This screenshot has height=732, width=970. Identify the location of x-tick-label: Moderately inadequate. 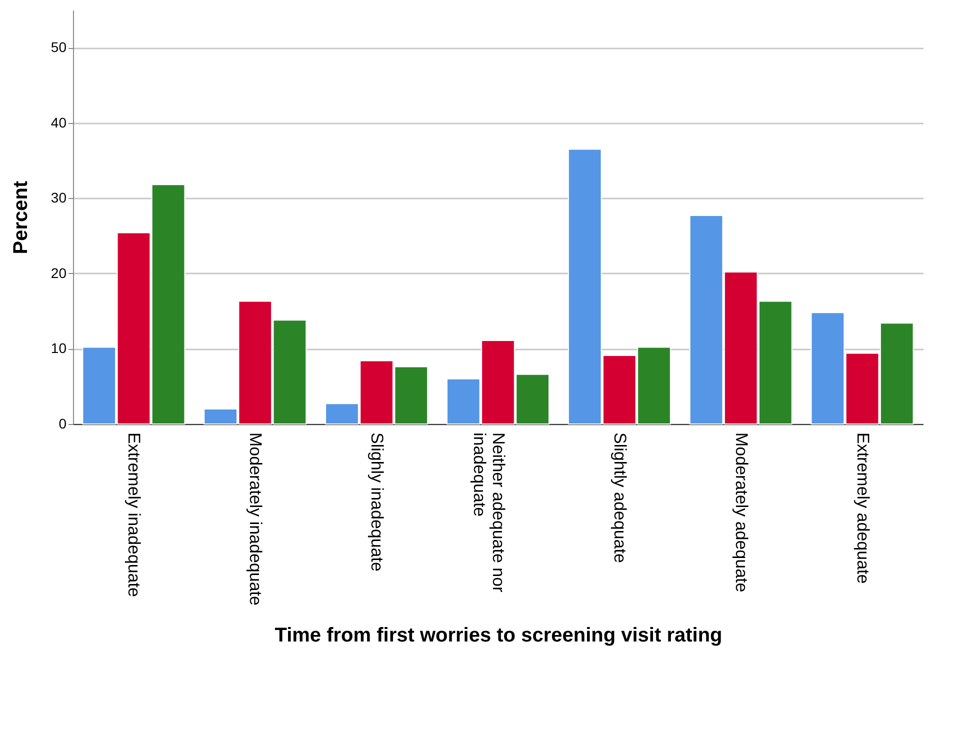
(256, 519).